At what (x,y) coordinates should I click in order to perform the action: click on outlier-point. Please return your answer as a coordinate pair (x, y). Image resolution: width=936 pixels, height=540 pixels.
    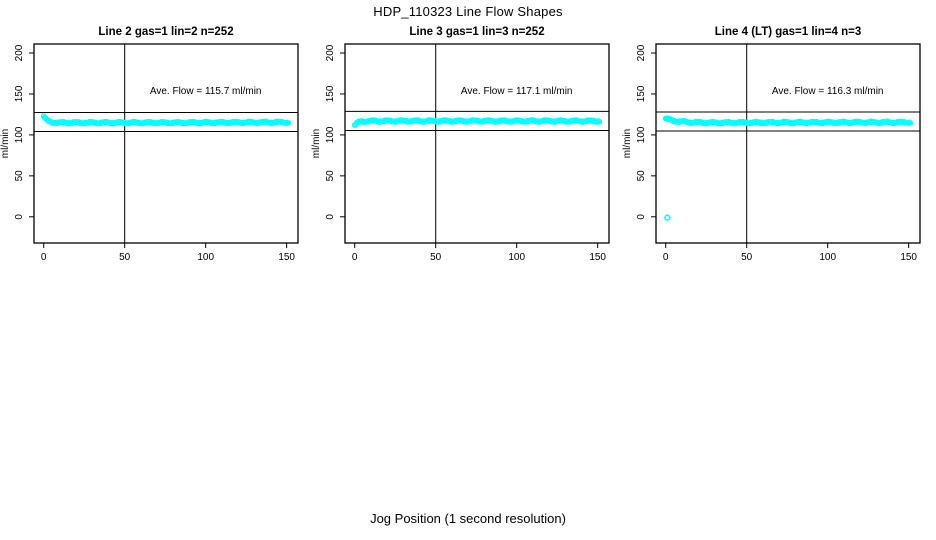
    Looking at the image, I should click on (667, 217).